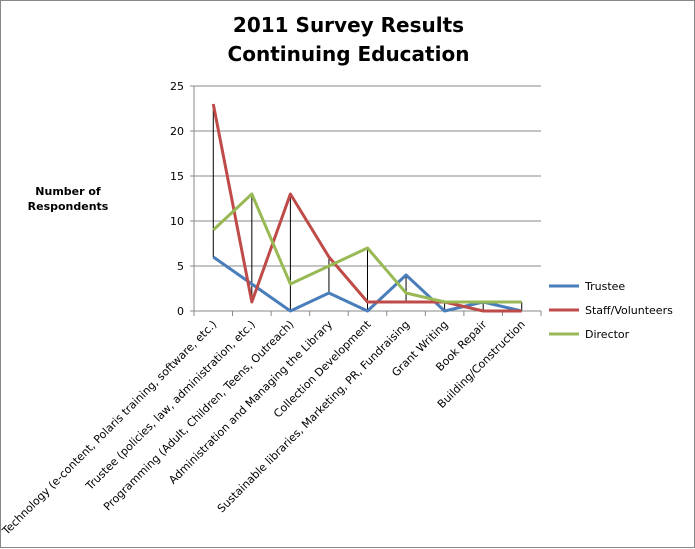 This screenshot has width=695, height=549. I want to click on y-tick-label: 20, so click(177, 131).